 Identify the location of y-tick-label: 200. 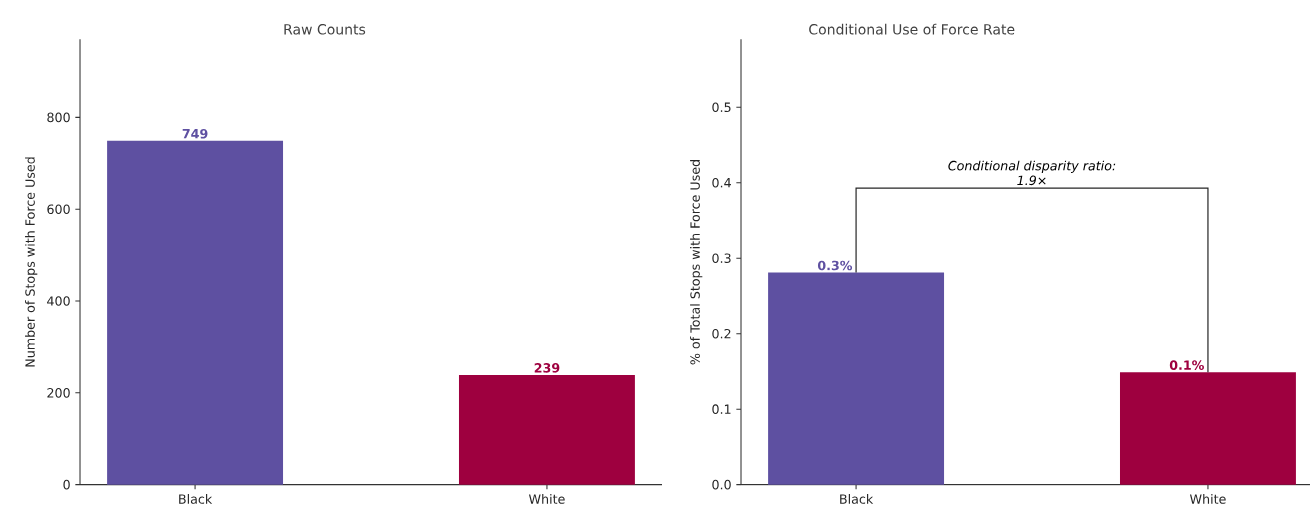
(58, 393).